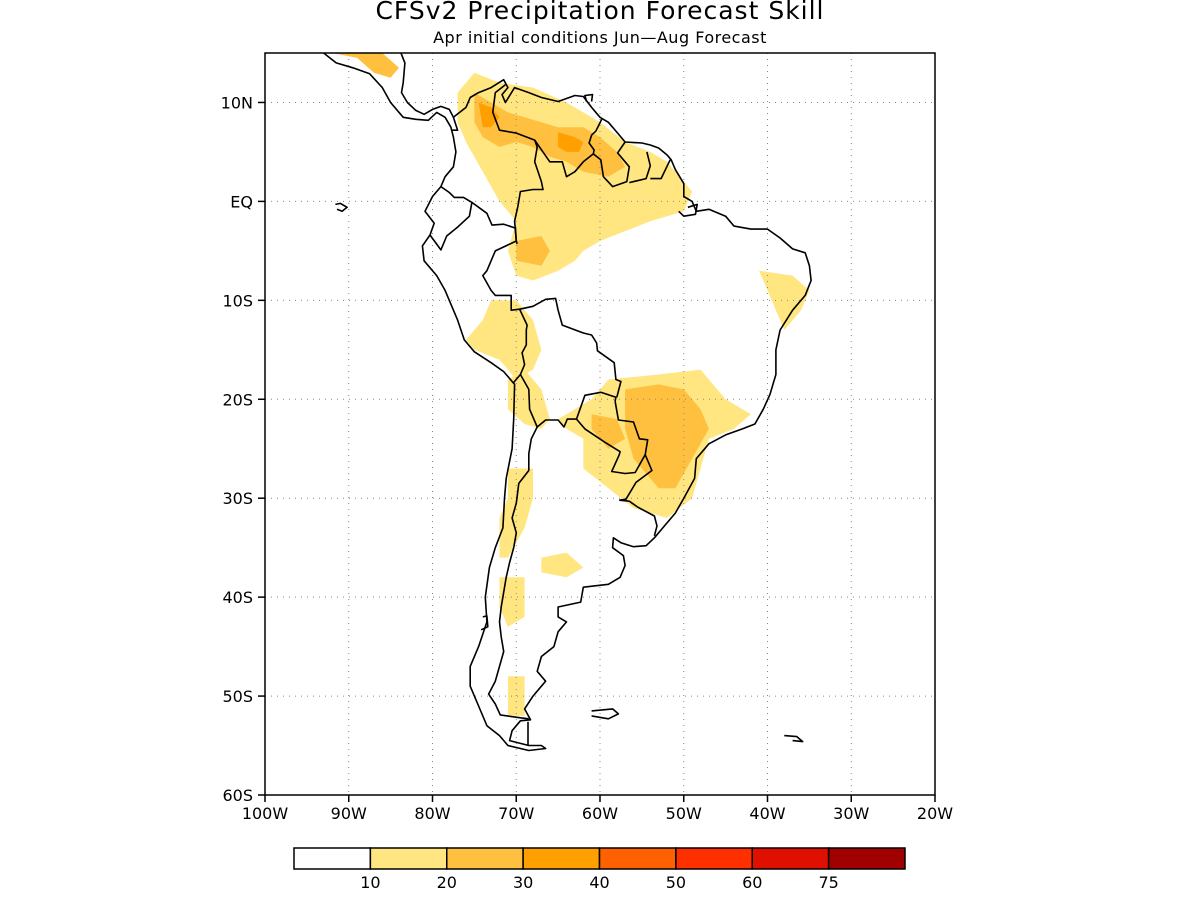 The image size is (1200, 900). Describe the element at coordinates (237, 399) in the screenshot. I see `lat-tick-label: 20S` at that location.